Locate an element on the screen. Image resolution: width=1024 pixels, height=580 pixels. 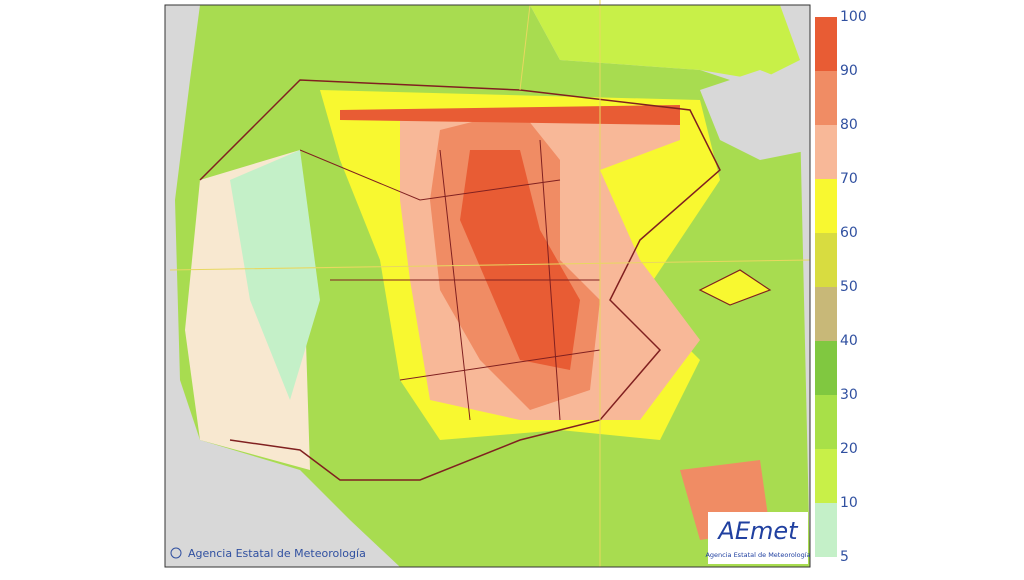
legend-tick-label: 80 is located at coordinates (849, 125).